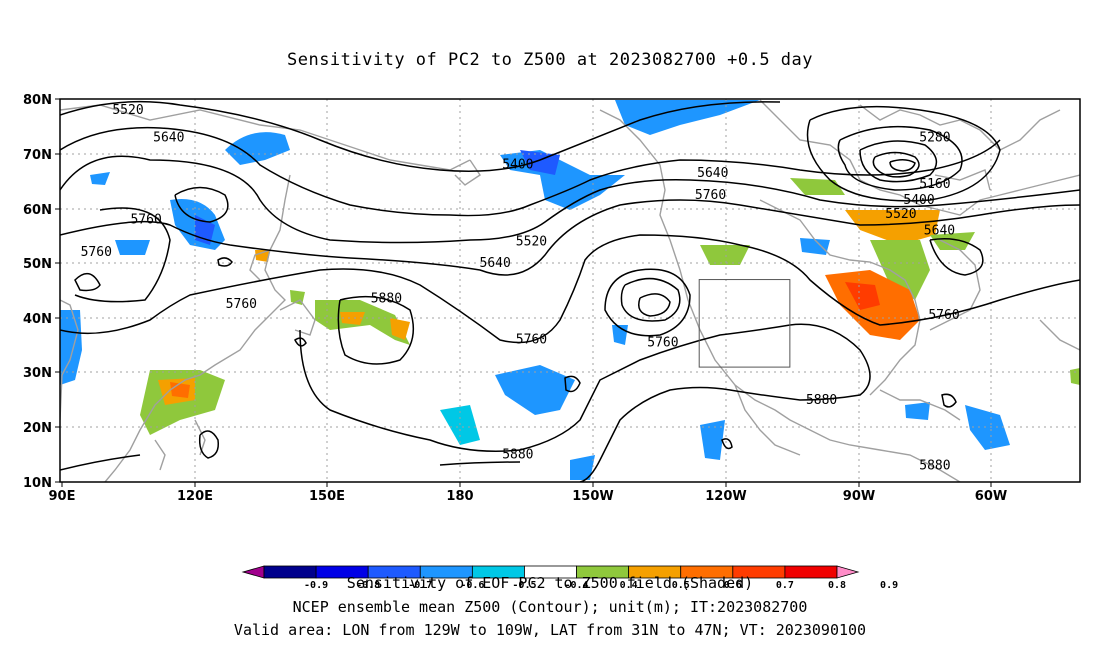 This screenshot has height=650, width=1100. Describe the element at coordinates (785, 585) in the screenshot. I see `colorbar-tick-label: 0.7` at that location.